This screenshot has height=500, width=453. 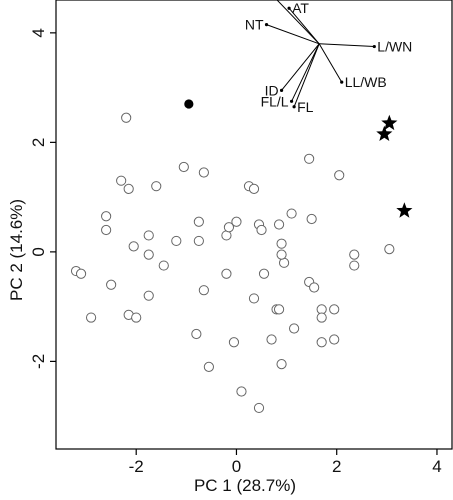 What do you see at coordinates (254, 25) in the screenshot?
I see `loading-label: NT` at bounding box center [254, 25].